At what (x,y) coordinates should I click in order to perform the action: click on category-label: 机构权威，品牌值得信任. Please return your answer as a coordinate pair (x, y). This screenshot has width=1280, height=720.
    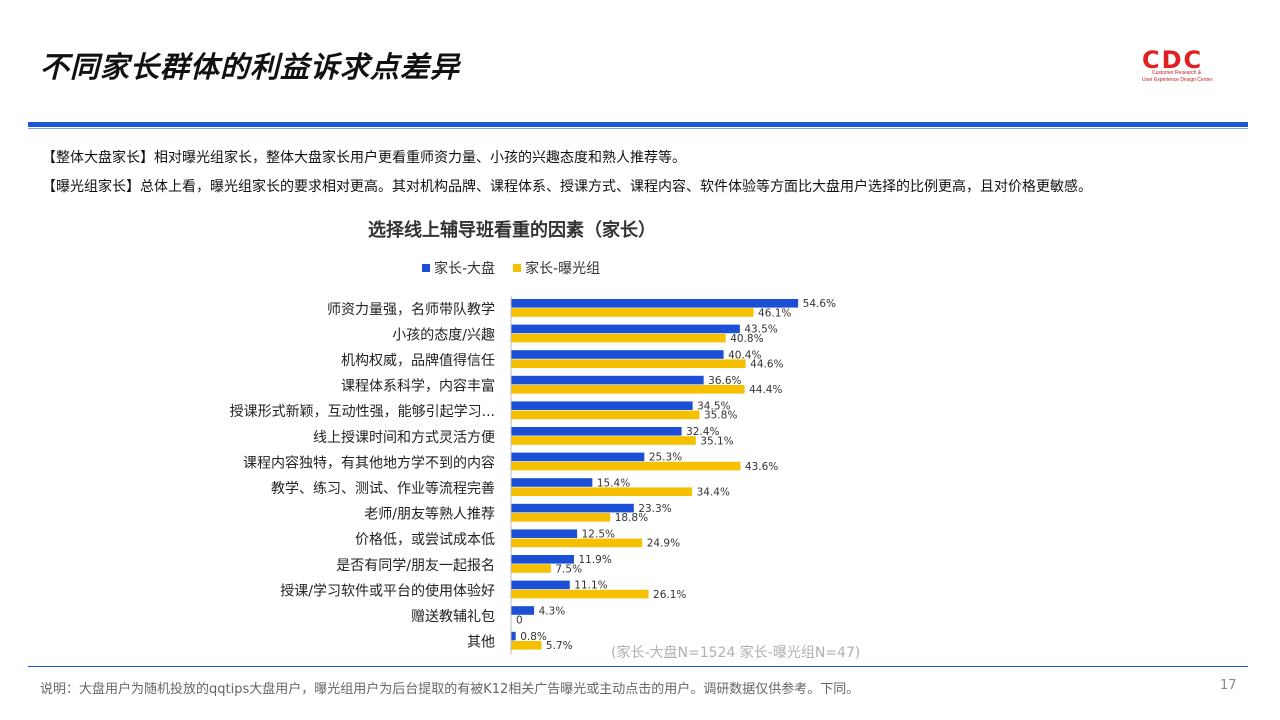
    Looking at the image, I should click on (418, 360).